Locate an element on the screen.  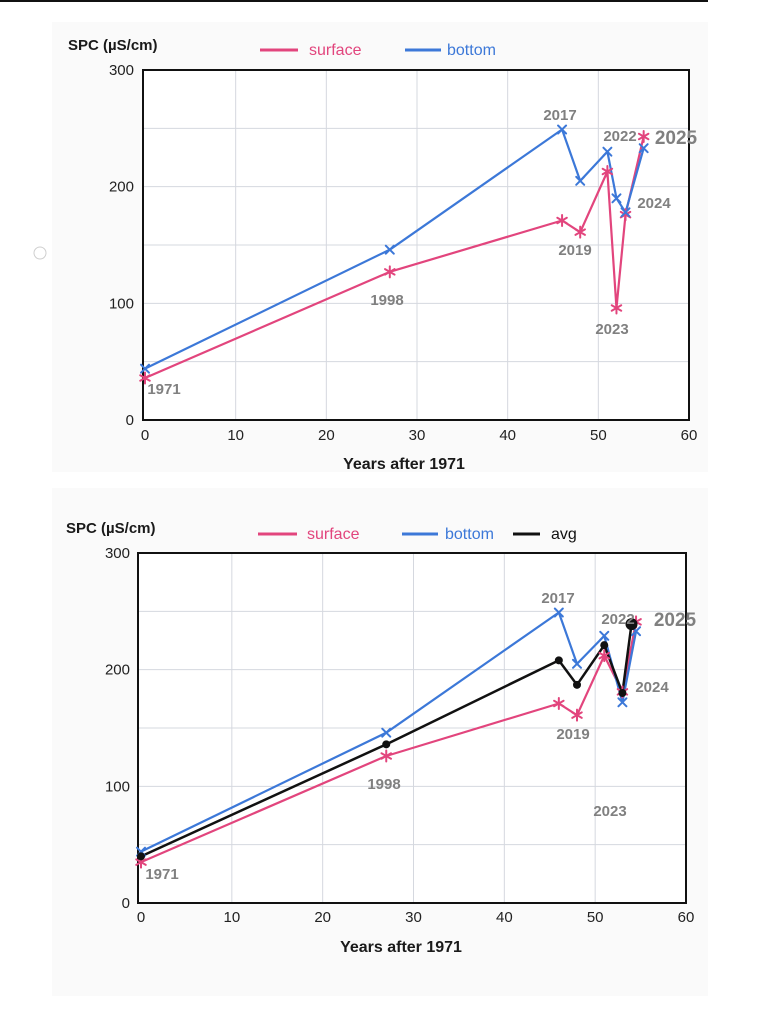
x-tick-label: 0 is located at coordinates (141, 917).